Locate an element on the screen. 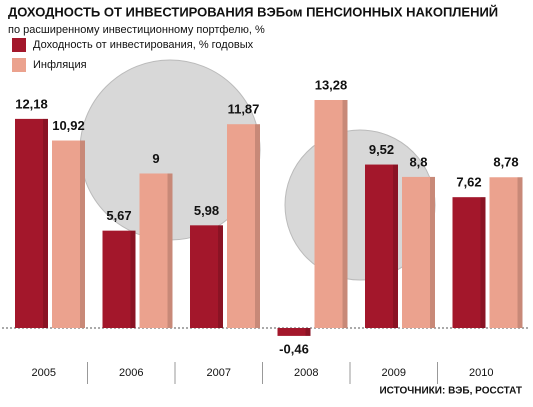 This screenshot has height=407, width=533. value-label: 8,8 is located at coordinates (418, 161).